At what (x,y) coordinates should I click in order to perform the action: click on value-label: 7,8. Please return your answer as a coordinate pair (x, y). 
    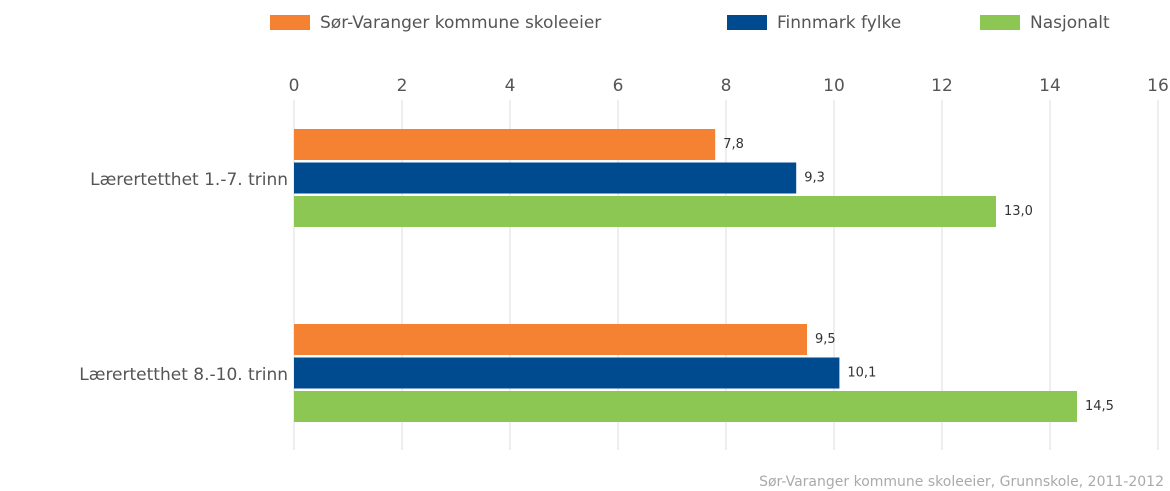
    Looking at the image, I should click on (733, 144).